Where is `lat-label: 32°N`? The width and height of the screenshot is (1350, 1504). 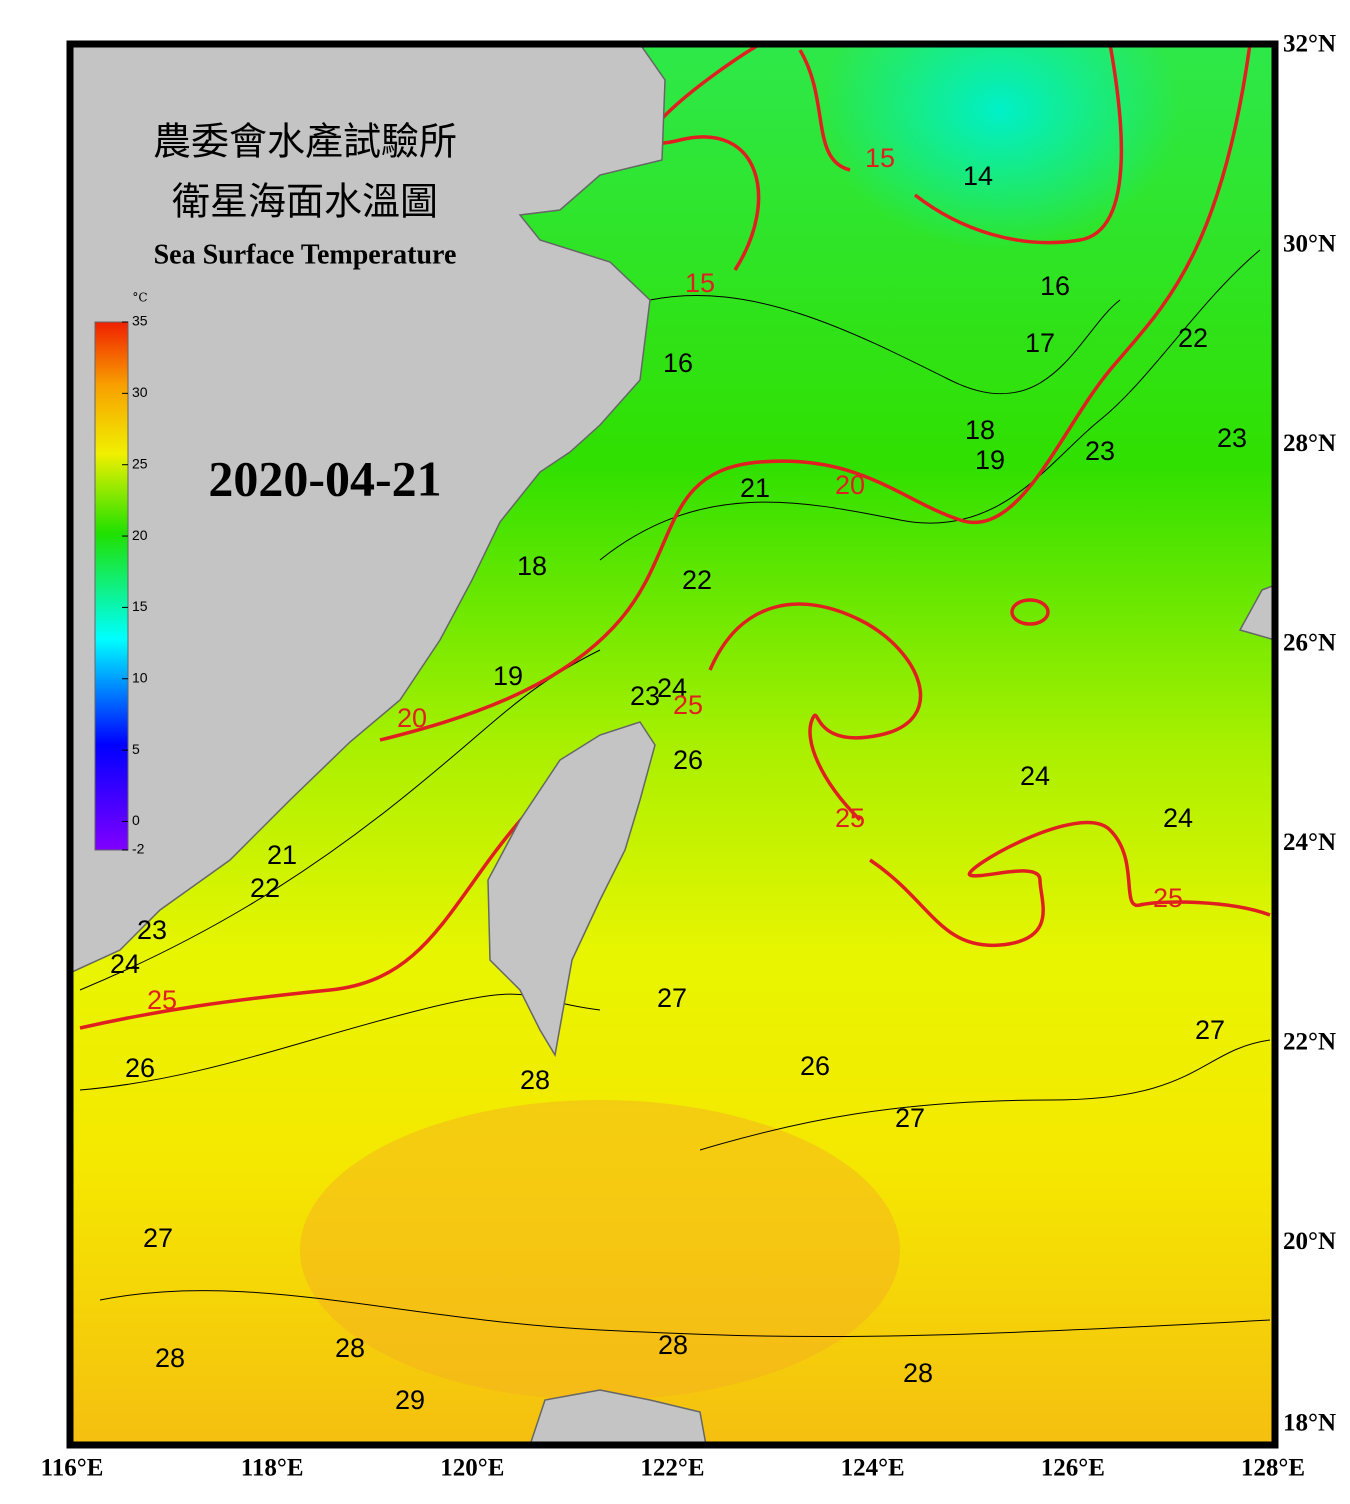
lat-label: 32°N is located at coordinates (1309, 44).